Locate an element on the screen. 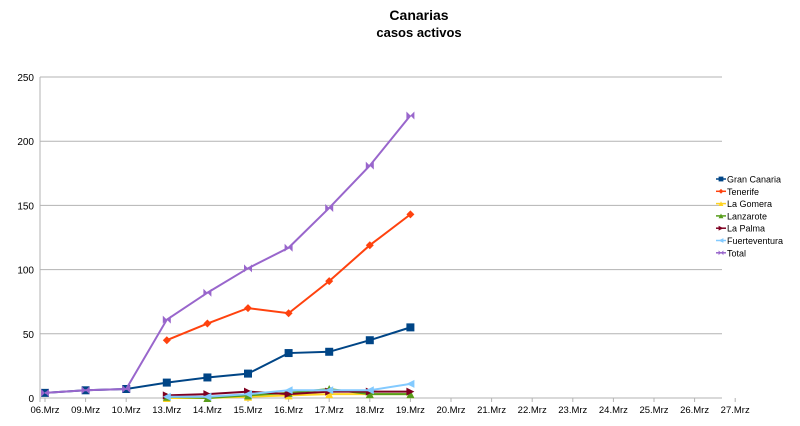 The image size is (800, 426). y-tick-label: 150 is located at coordinates (25, 206).